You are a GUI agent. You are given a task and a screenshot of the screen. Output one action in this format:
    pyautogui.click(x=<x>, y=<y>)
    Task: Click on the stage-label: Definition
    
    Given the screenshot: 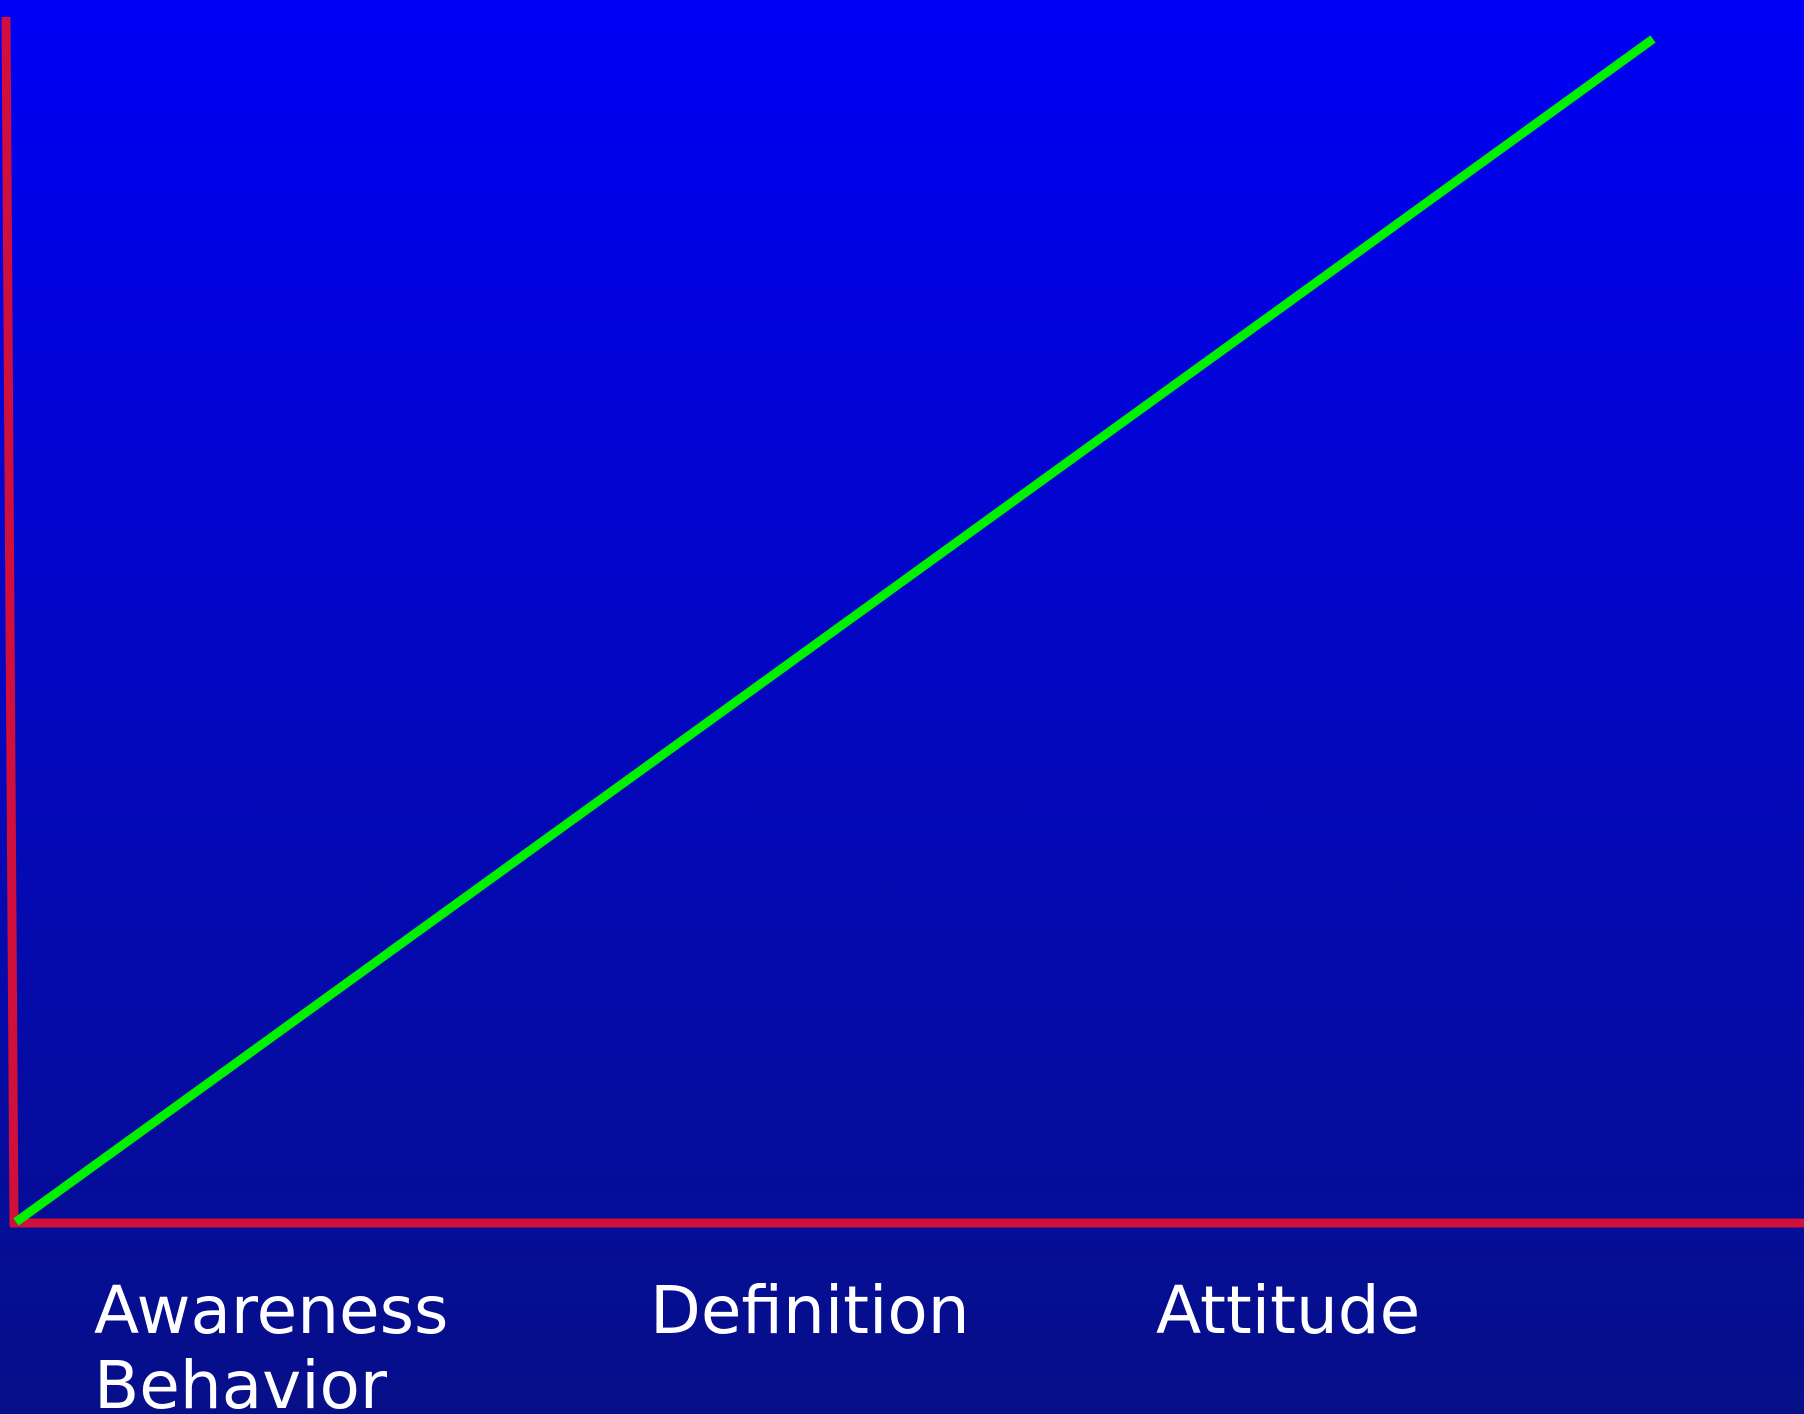 What is the action you would take?
    pyautogui.click(x=810, y=1310)
    